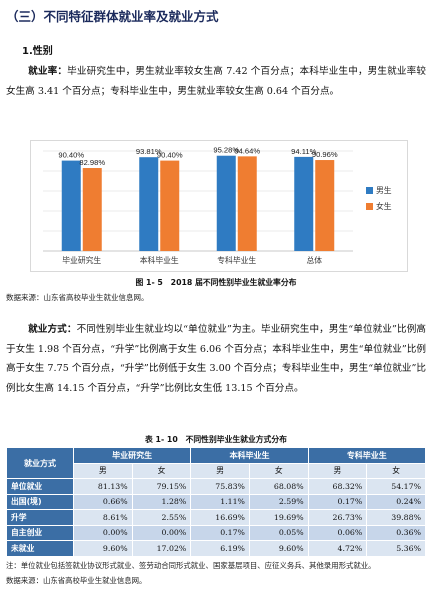  Describe the element at coordinates (40, 532) in the screenshot. I see `row-label: 自主创业` at that location.